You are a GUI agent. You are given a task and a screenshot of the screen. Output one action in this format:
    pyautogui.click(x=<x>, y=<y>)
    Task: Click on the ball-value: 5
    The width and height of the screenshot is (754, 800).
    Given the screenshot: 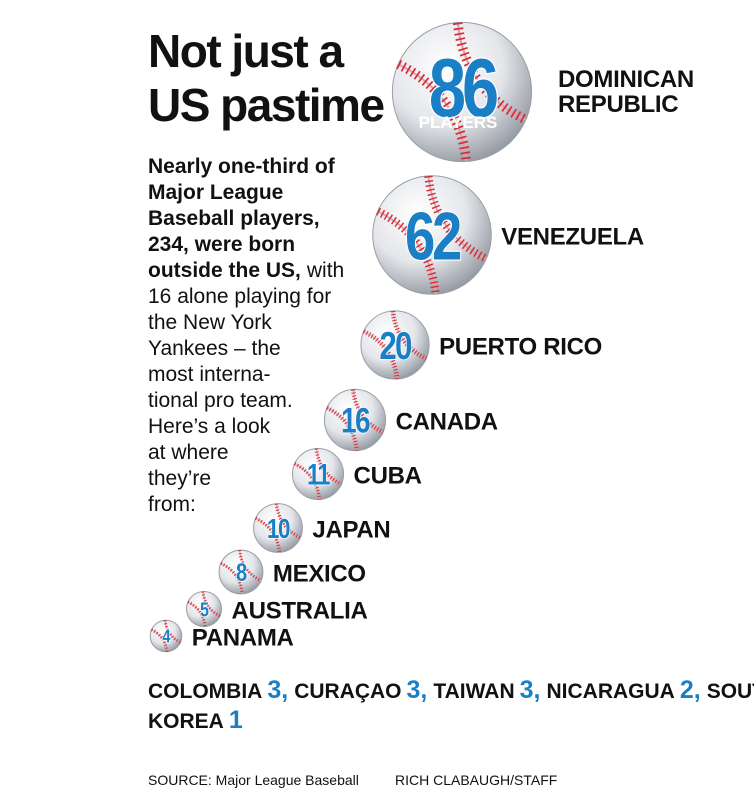 What is the action you would take?
    pyautogui.click(x=204, y=608)
    